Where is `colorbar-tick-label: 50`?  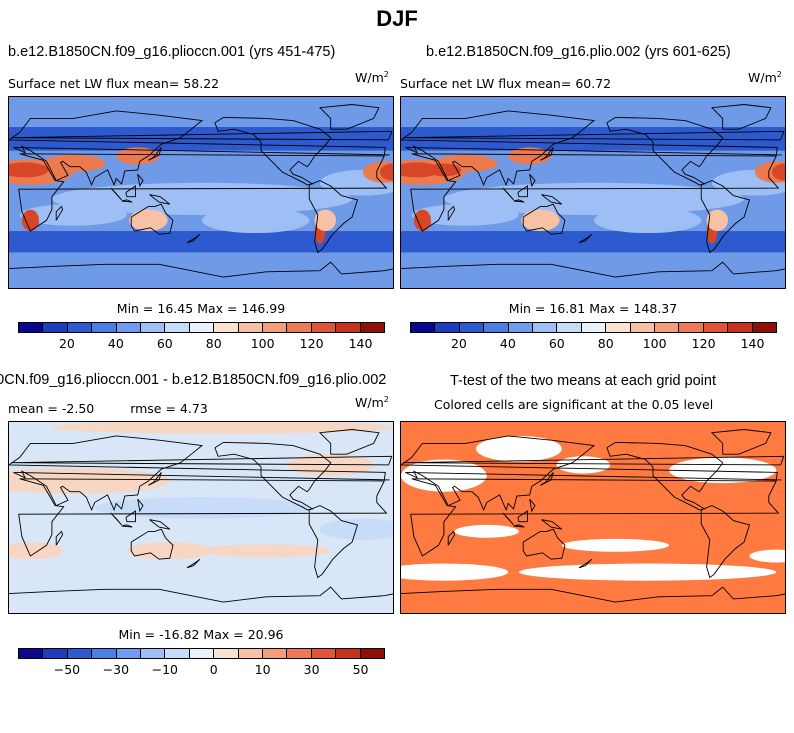 colorbar-tick-label: 50 is located at coordinates (360, 669).